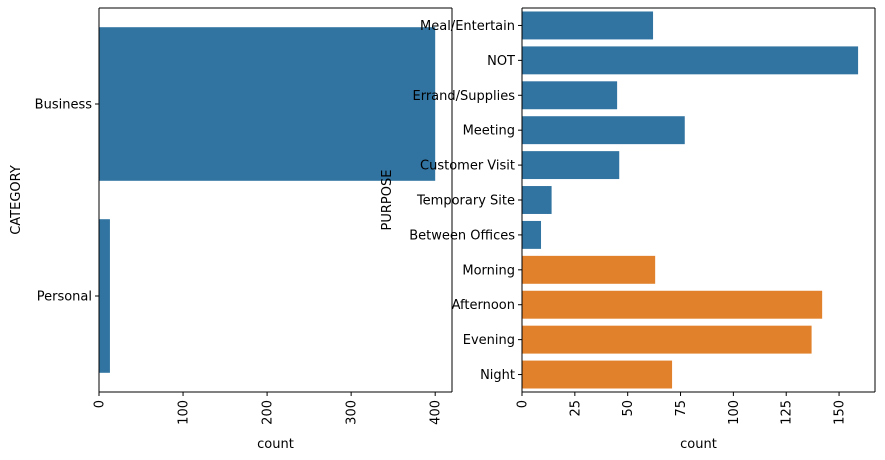  What do you see at coordinates (184, 412) in the screenshot?
I see `category-xtick-label: 100` at bounding box center [184, 412].